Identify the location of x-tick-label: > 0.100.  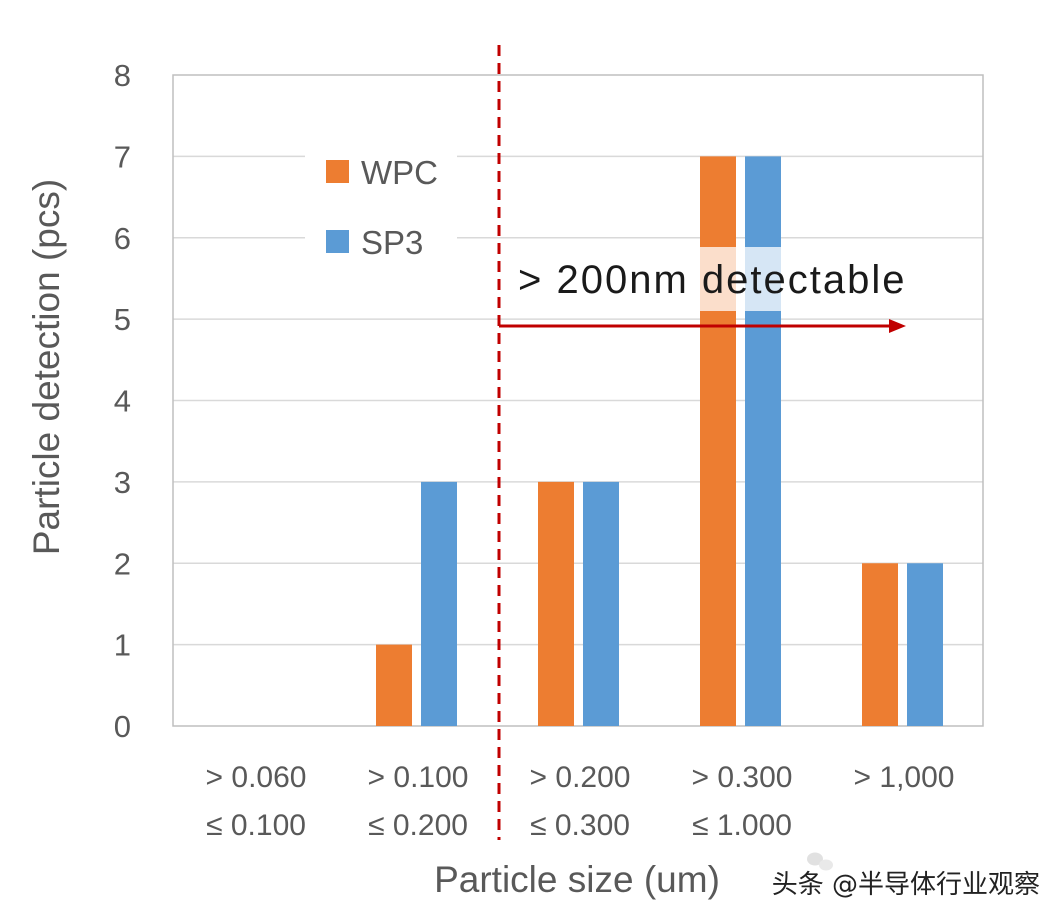
(418, 777).